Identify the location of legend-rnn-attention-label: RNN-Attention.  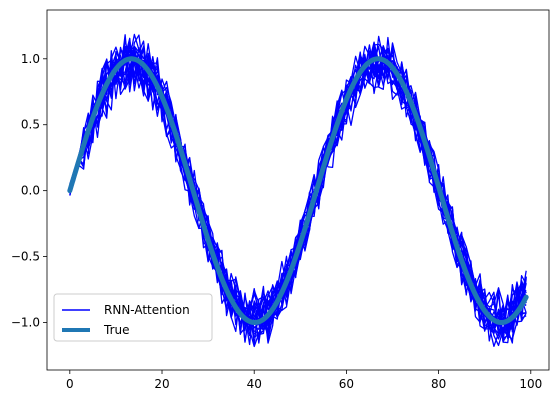
(147, 310).